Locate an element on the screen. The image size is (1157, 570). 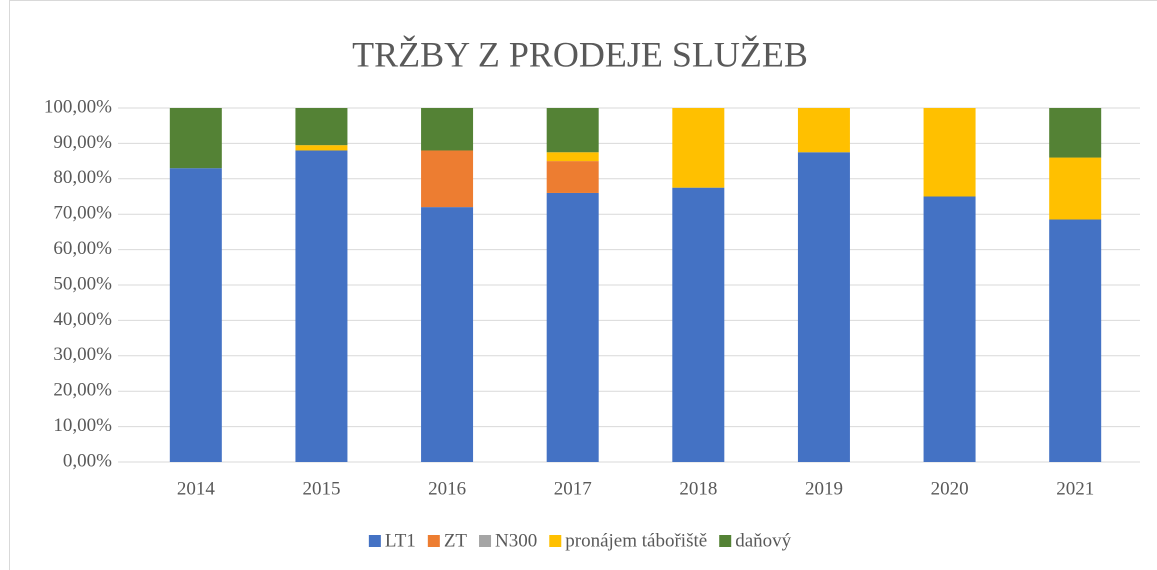
legend-label: ZT is located at coordinates (456, 540).